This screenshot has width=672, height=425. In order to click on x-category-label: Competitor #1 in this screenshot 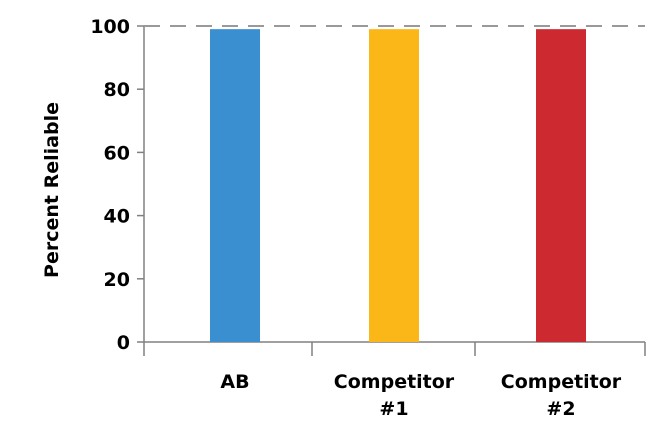, I will do `click(394, 395)`.